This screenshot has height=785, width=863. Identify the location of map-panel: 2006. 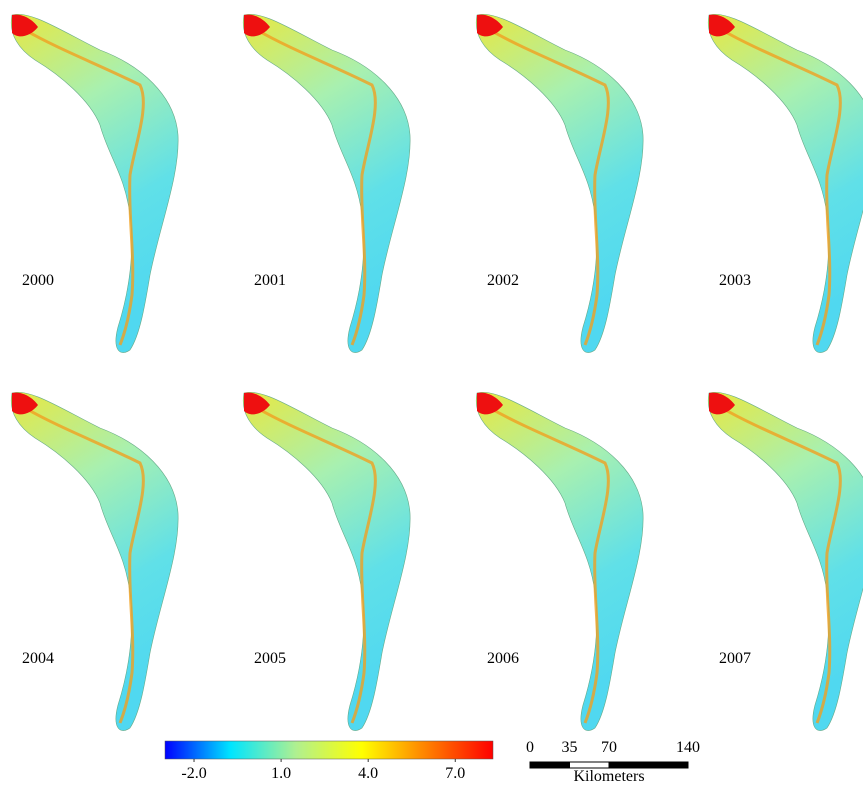
(559, 561).